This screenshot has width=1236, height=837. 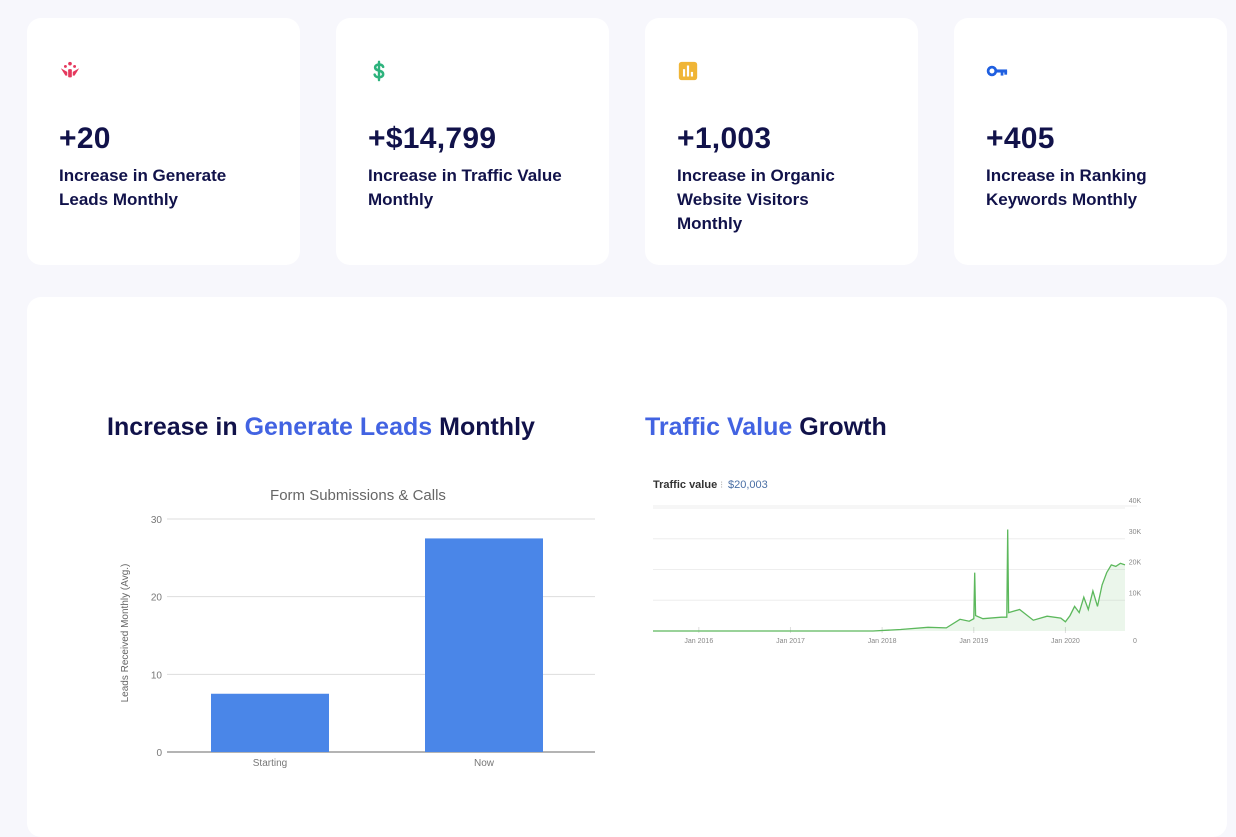 What do you see at coordinates (85, 138) in the screenshot?
I see `stat-value: +20` at bounding box center [85, 138].